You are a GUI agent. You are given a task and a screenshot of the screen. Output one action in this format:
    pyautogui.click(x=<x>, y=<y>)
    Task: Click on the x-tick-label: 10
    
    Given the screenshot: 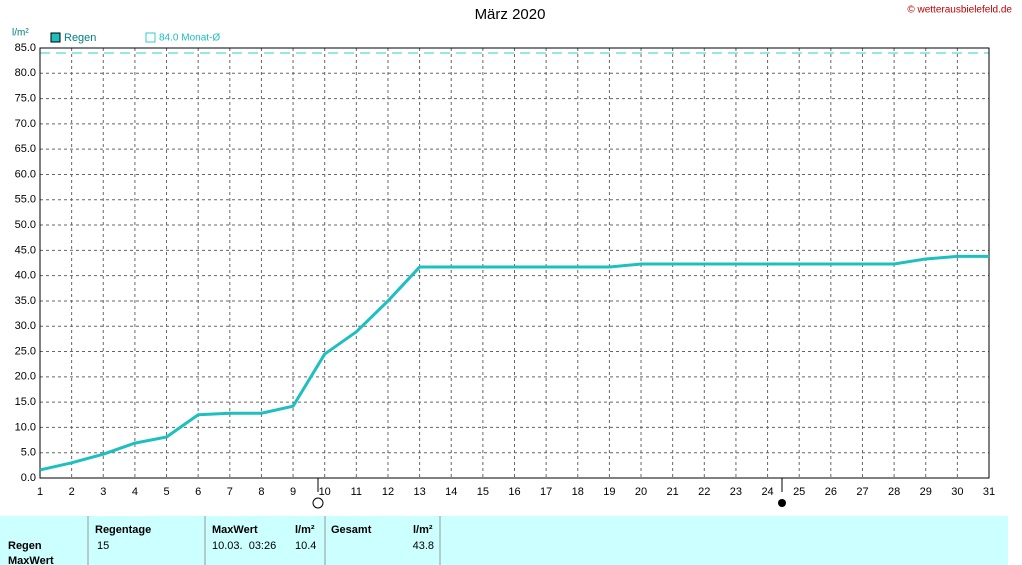 What is the action you would take?
    pyautogui.click(x=325, y=492)
    